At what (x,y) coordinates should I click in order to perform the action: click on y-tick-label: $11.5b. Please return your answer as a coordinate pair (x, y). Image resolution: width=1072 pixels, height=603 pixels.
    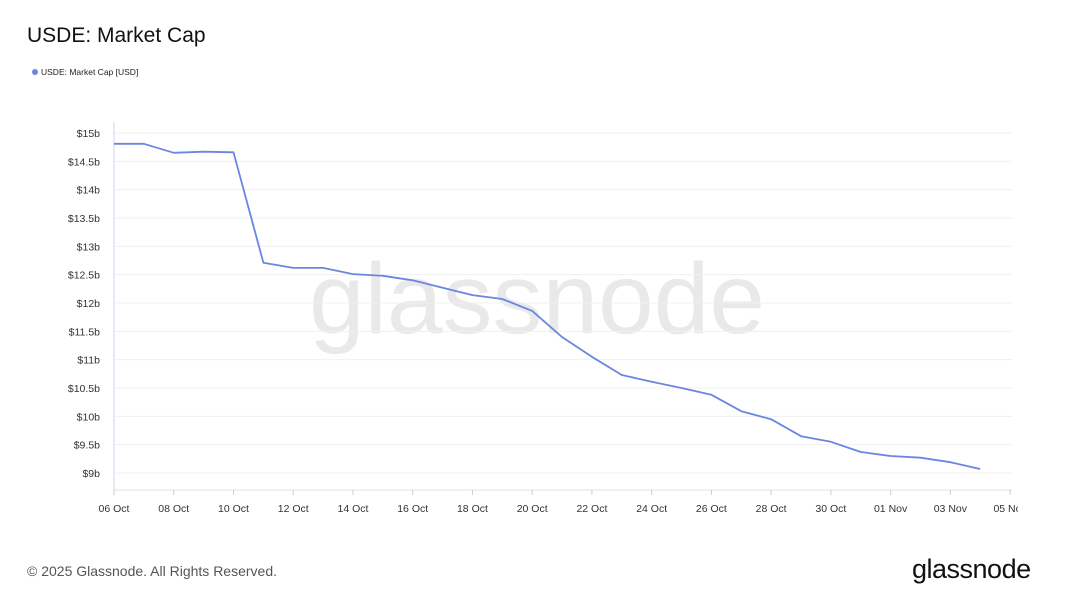
    Looking at the image, I should click on (84, 332).